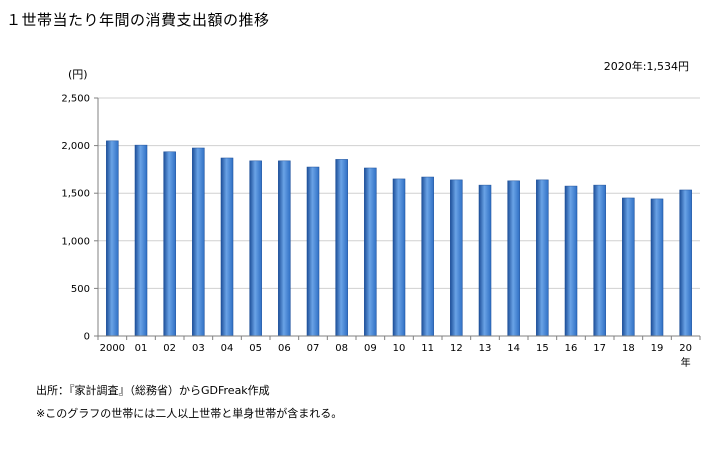 This screenshot has width=728, height=450. Describe the element at coordinates (138, 20) in the screenshot. I see `chart-title: １世帯当たり年間の消費支出額の推移` at that location.